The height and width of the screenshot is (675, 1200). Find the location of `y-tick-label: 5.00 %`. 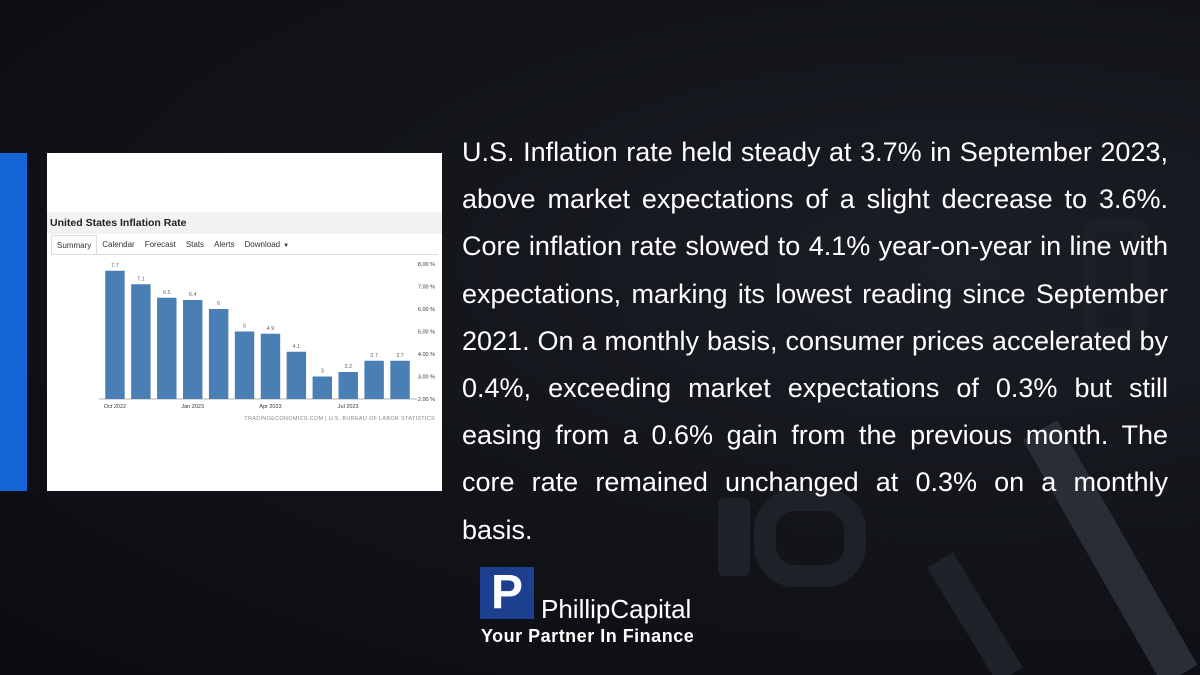

y-tick-label: 5.00 % is located at coordinates (426, 333).